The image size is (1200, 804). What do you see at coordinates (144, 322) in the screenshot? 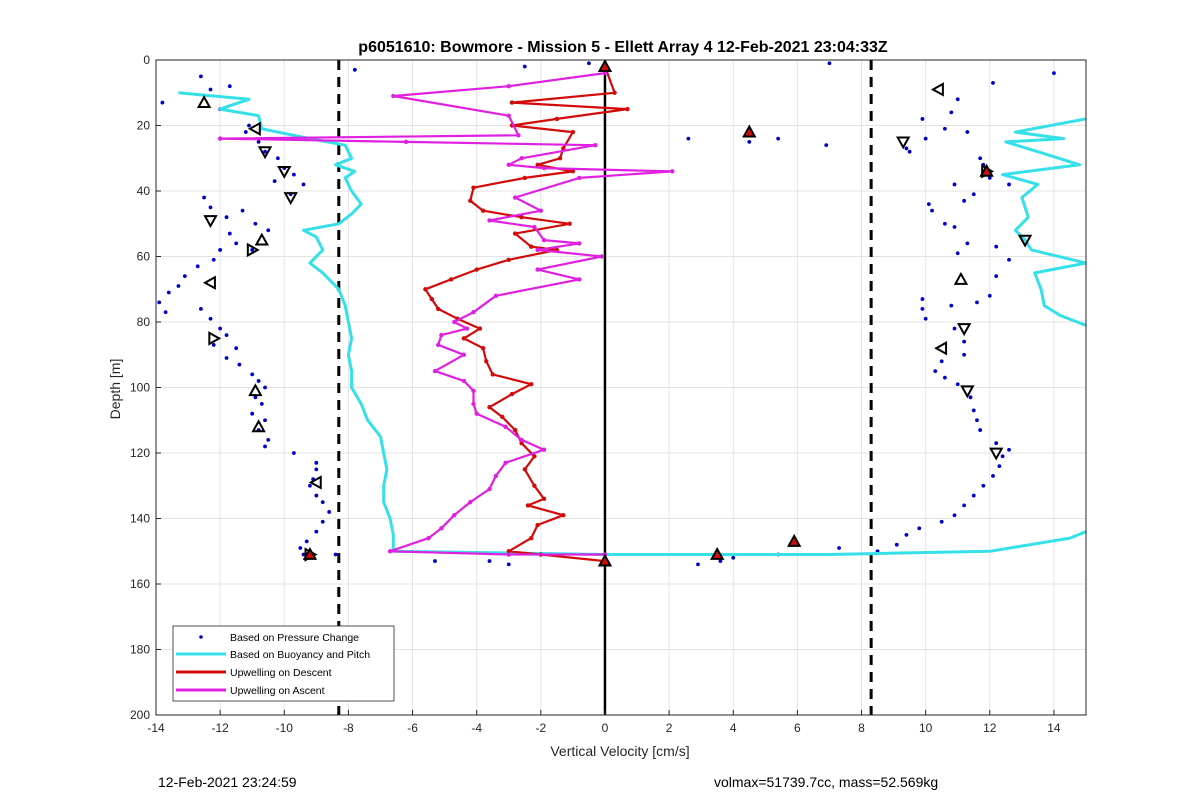
I see `y-tick-label: 80` at bounding box center [144, 322].